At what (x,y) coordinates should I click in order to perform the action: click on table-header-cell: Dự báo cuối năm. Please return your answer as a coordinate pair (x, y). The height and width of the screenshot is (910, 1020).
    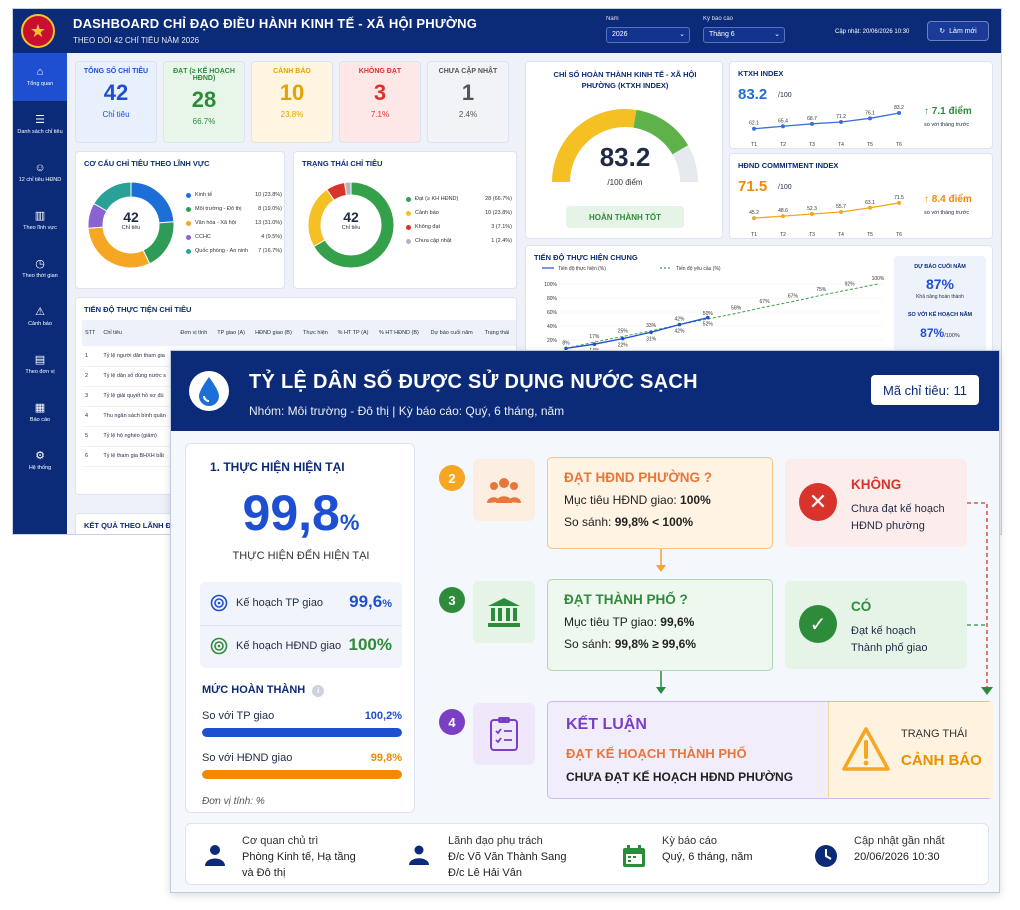
    Looking at the image, I should click on (454, 333).